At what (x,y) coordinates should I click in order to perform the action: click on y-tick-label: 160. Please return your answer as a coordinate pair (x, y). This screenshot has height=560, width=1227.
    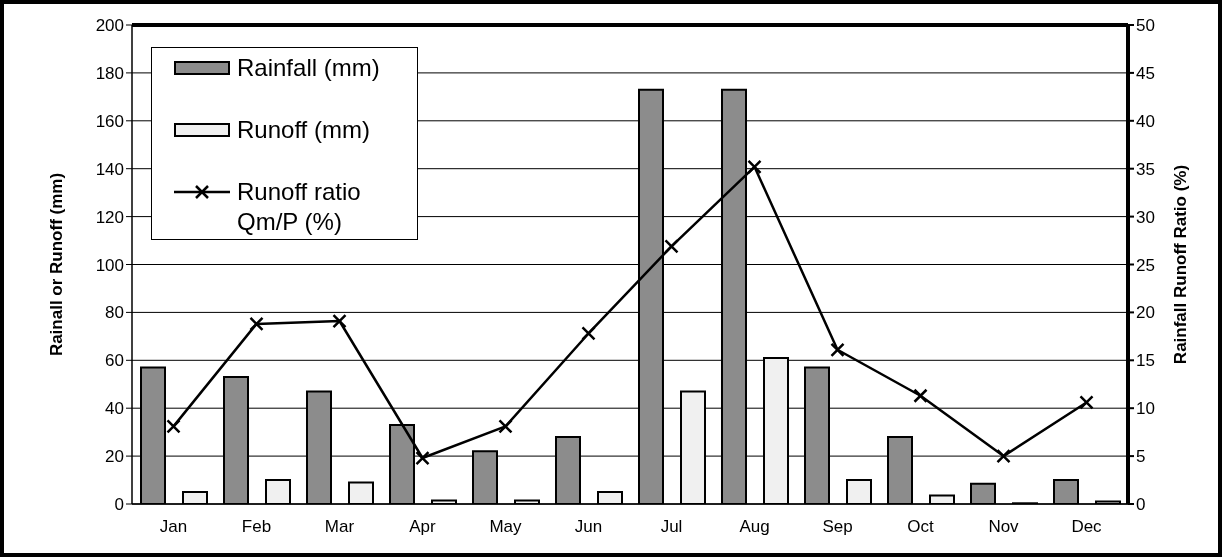
    Looking at the image, I should click on (109, 121).